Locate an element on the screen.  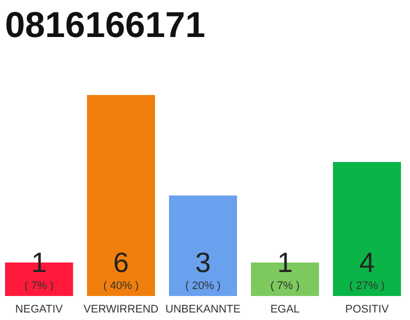
data-label: 4 is located at coordinates (367, 262).